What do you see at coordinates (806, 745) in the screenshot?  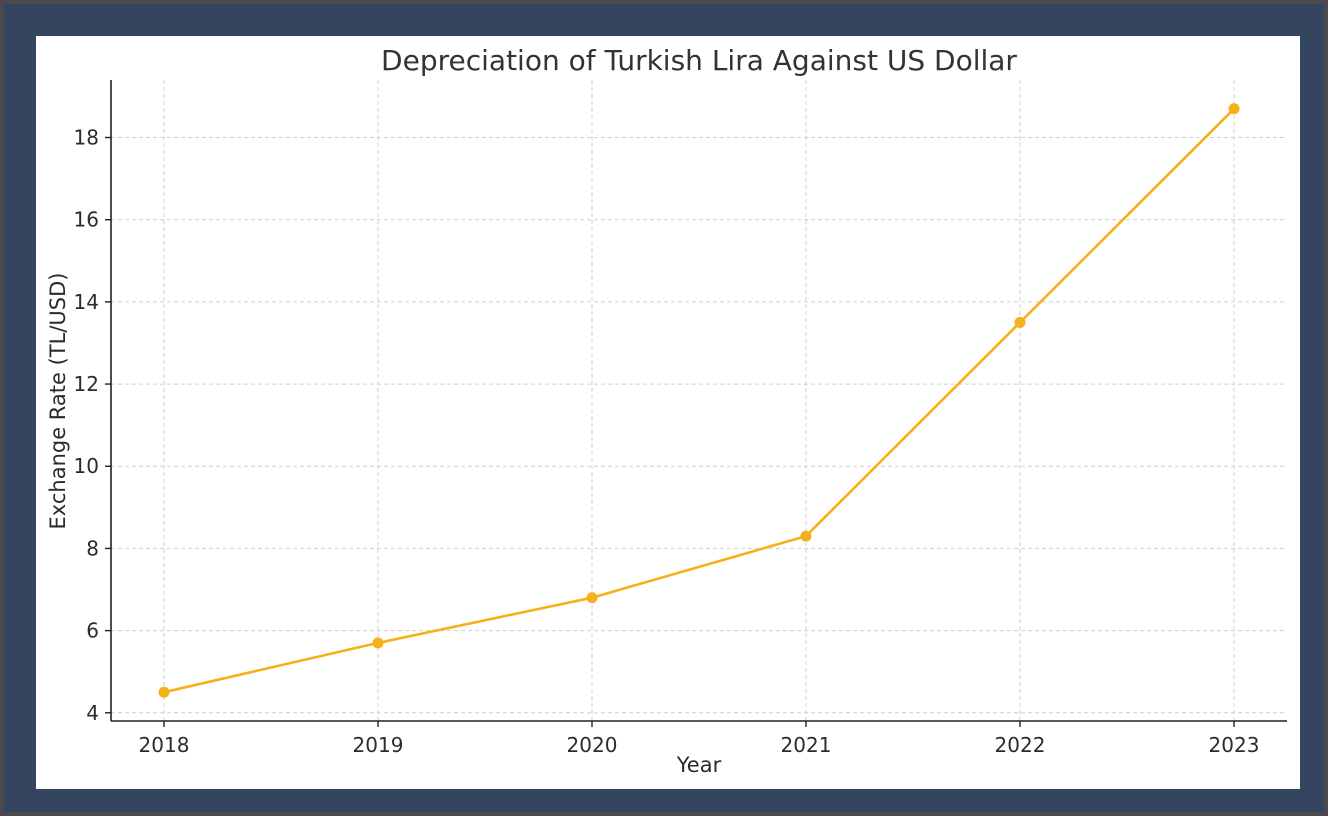 I see `x-tick-label: 2021` at bounding box center [806, 745].